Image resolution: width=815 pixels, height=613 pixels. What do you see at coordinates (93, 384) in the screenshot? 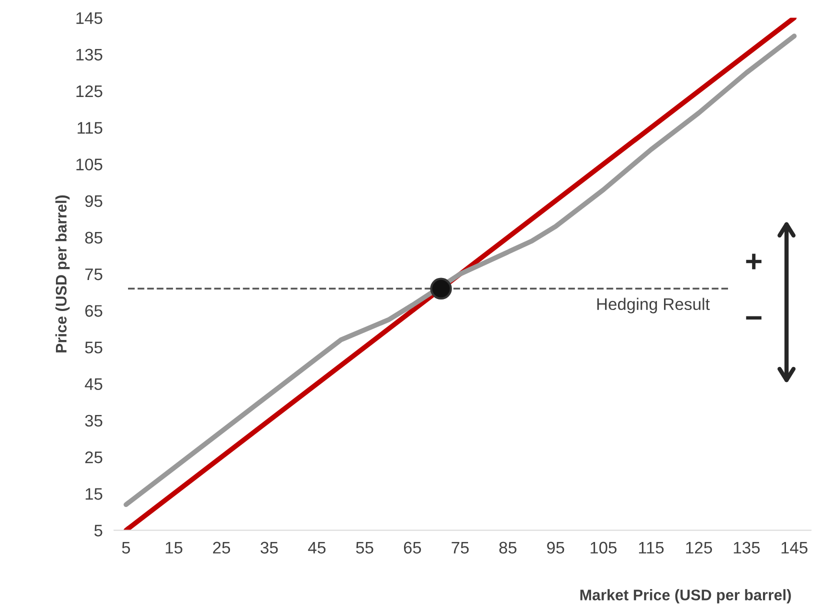
I see `y-tick-label: 45` at bounding box center [93, 384].